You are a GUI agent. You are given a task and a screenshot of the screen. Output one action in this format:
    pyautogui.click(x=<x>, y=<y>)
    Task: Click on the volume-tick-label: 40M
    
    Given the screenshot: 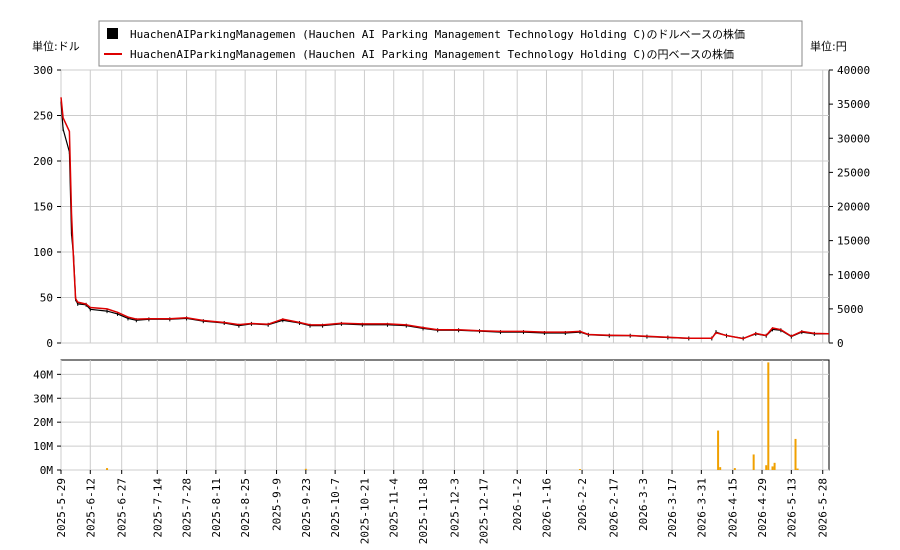 What is the action you would take?
    pyautogui.click(x=43, y=374)
    